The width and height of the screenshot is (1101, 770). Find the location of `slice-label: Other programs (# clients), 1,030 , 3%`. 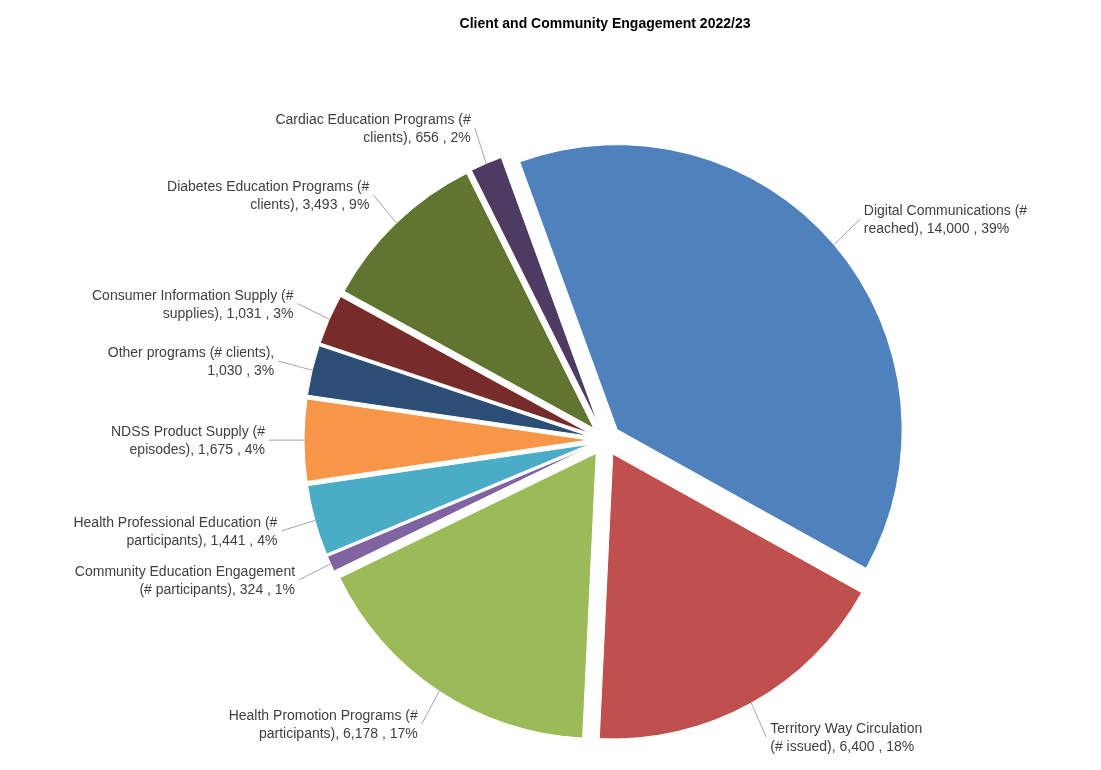

slice-label: Other programs (# clients), 1,030 , 3% is located at coordinates (191, 361).